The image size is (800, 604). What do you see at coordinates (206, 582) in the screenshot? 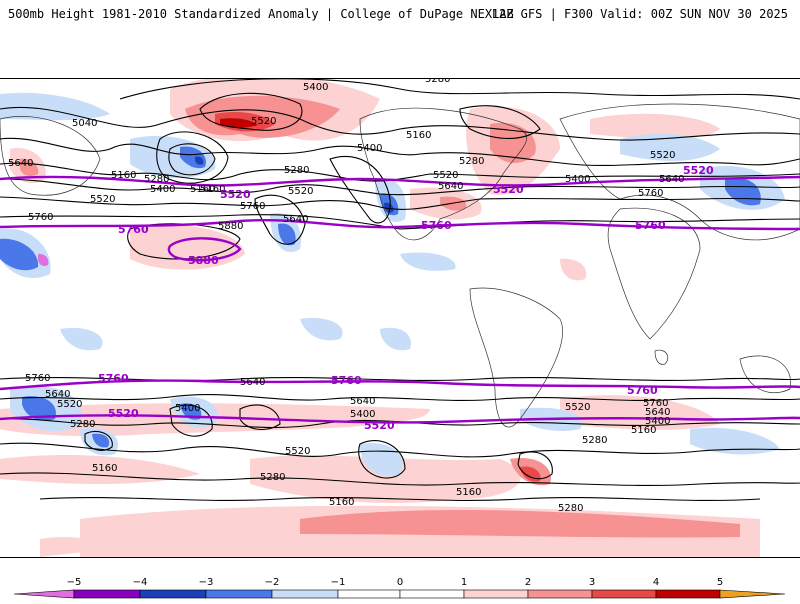
I see `legend-tick: −3` at bounding box center [206, 582].